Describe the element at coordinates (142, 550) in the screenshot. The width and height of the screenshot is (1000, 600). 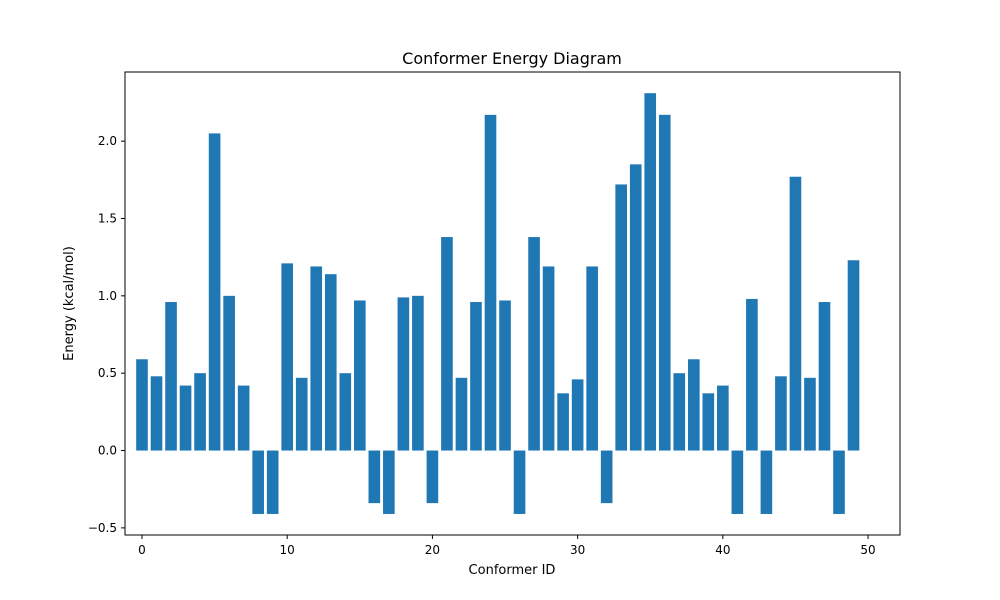
I see `x-tick-label: 0` at that location.